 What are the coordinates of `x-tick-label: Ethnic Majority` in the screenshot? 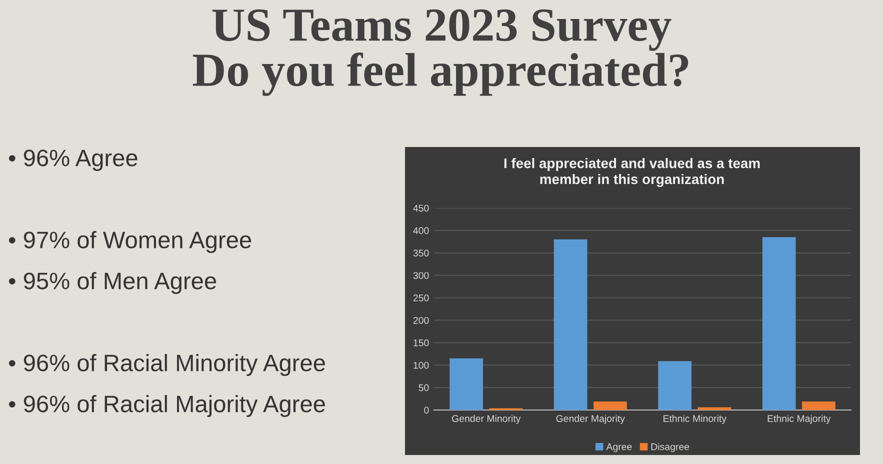 It's located at (799, 419).